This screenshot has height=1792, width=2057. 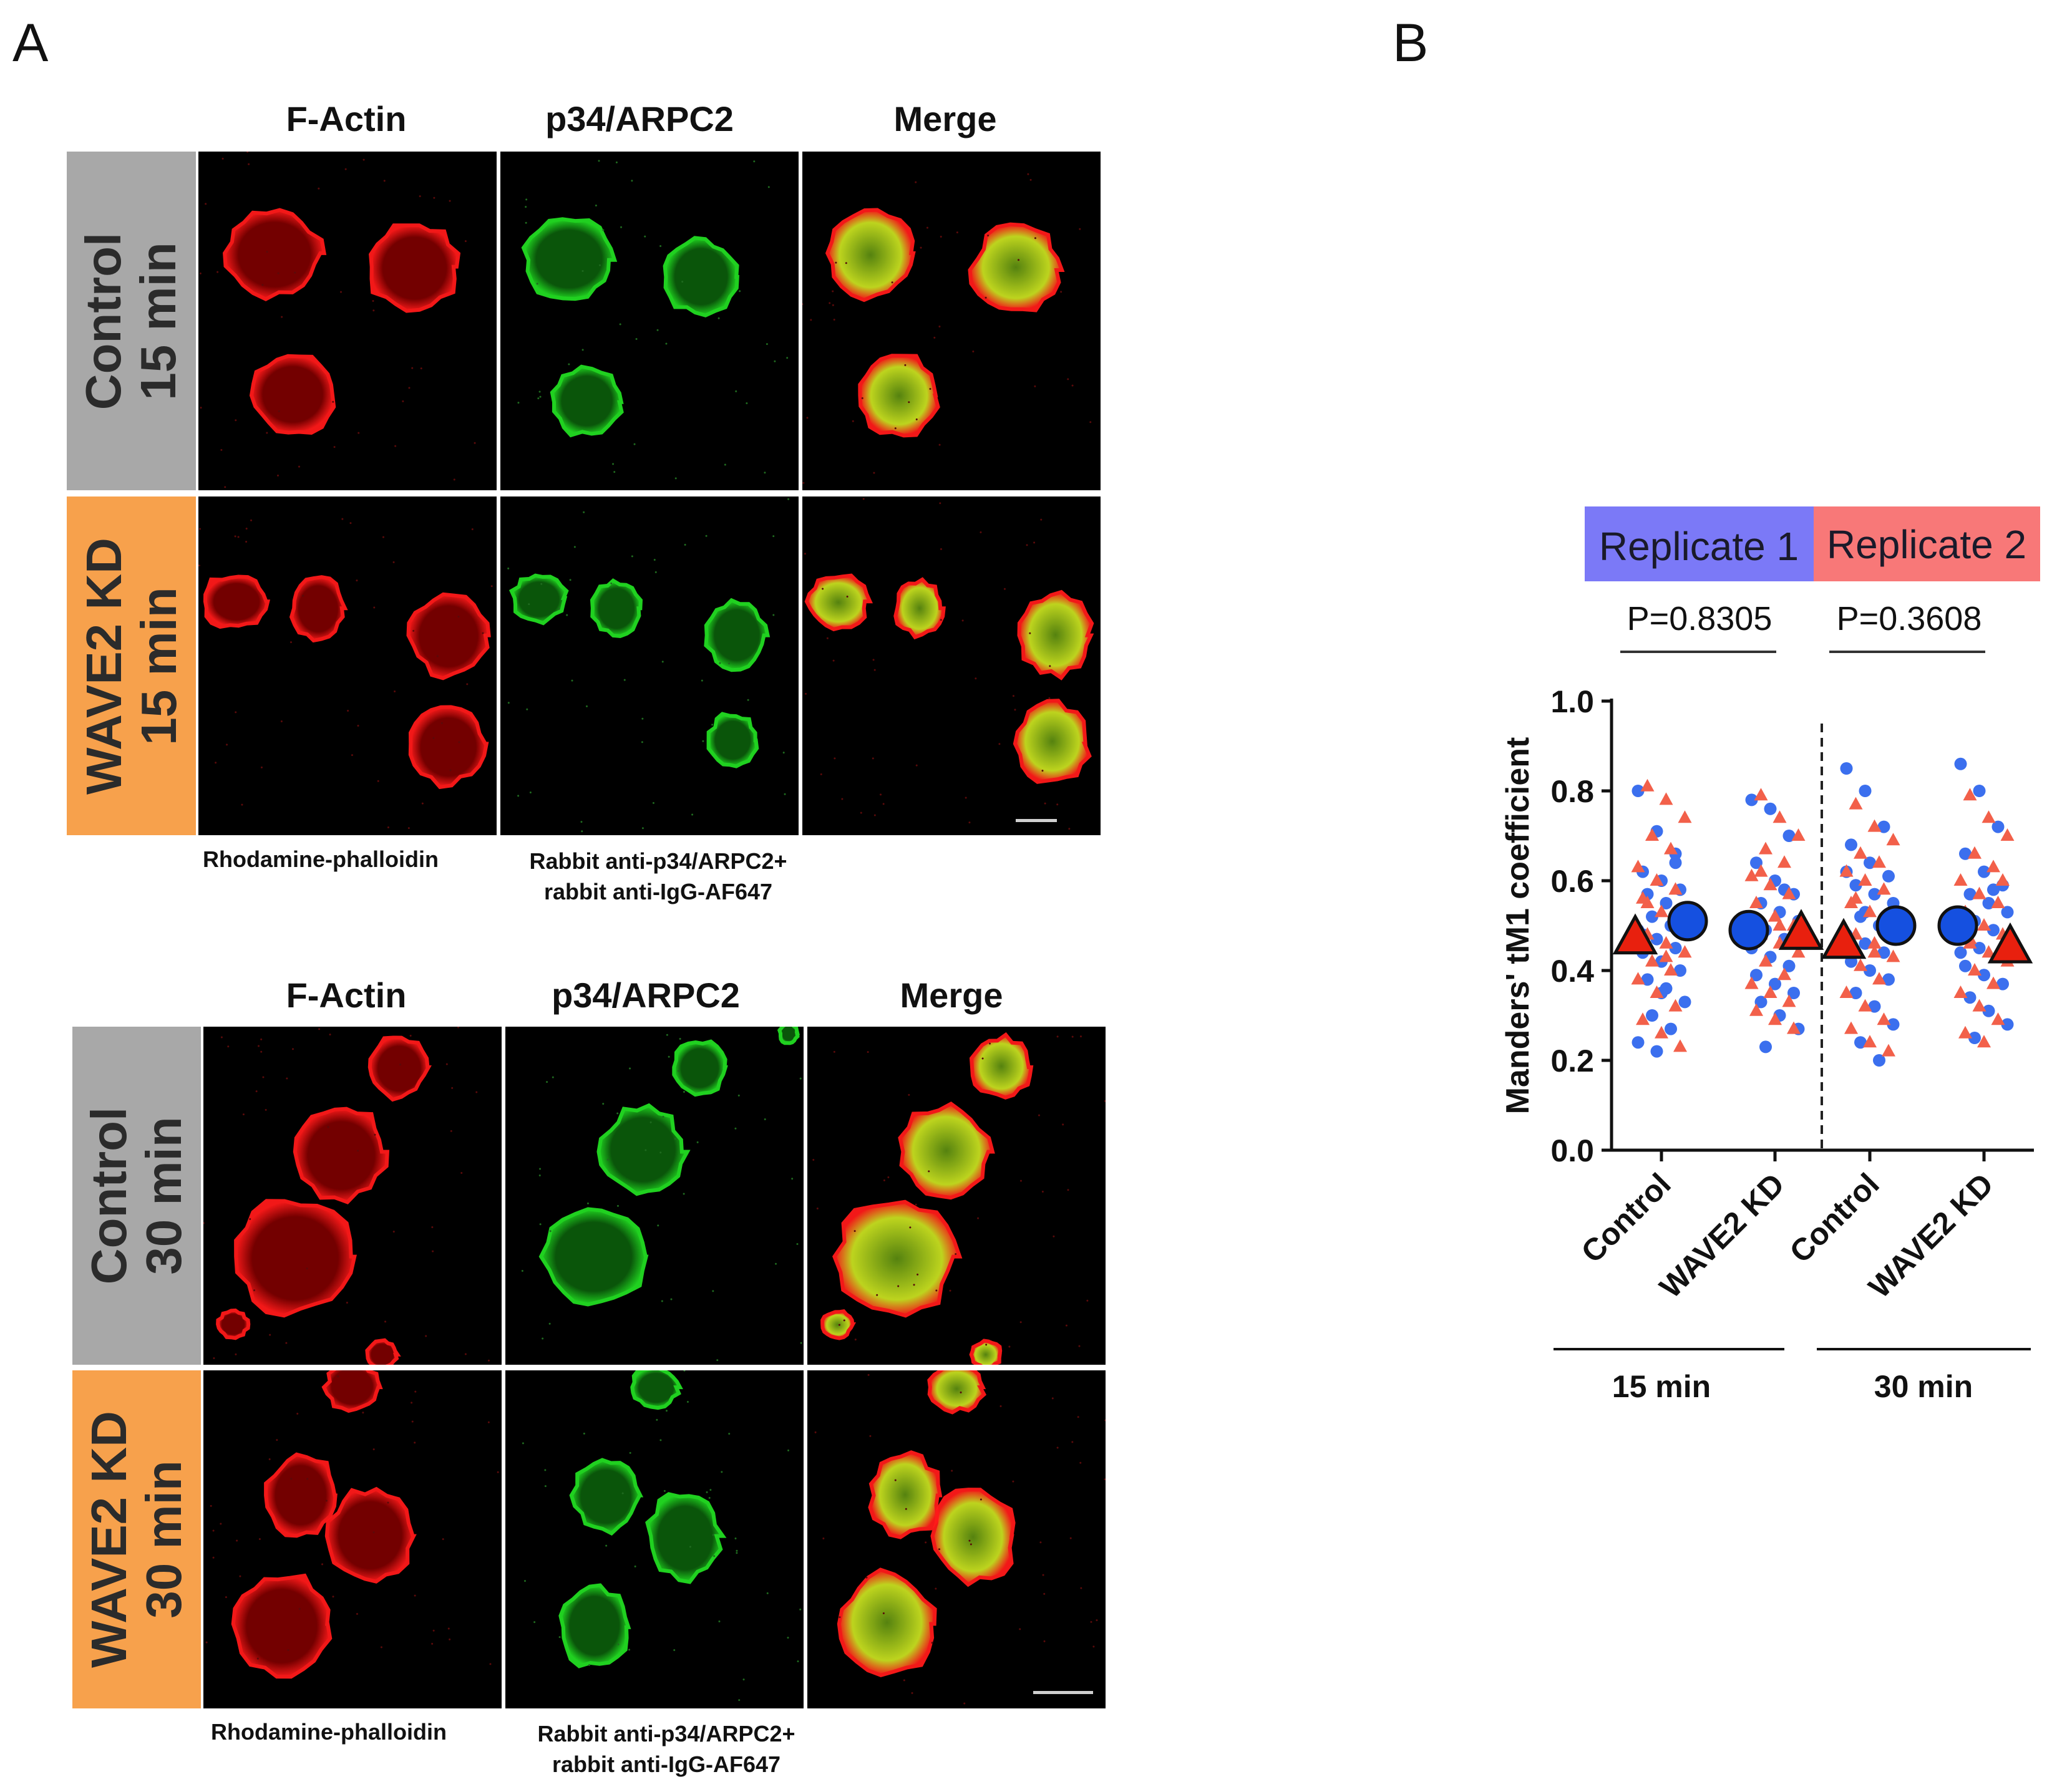 I want to click on x-tick-label: WAVE2 KD, so click(x=1931, y=1235).